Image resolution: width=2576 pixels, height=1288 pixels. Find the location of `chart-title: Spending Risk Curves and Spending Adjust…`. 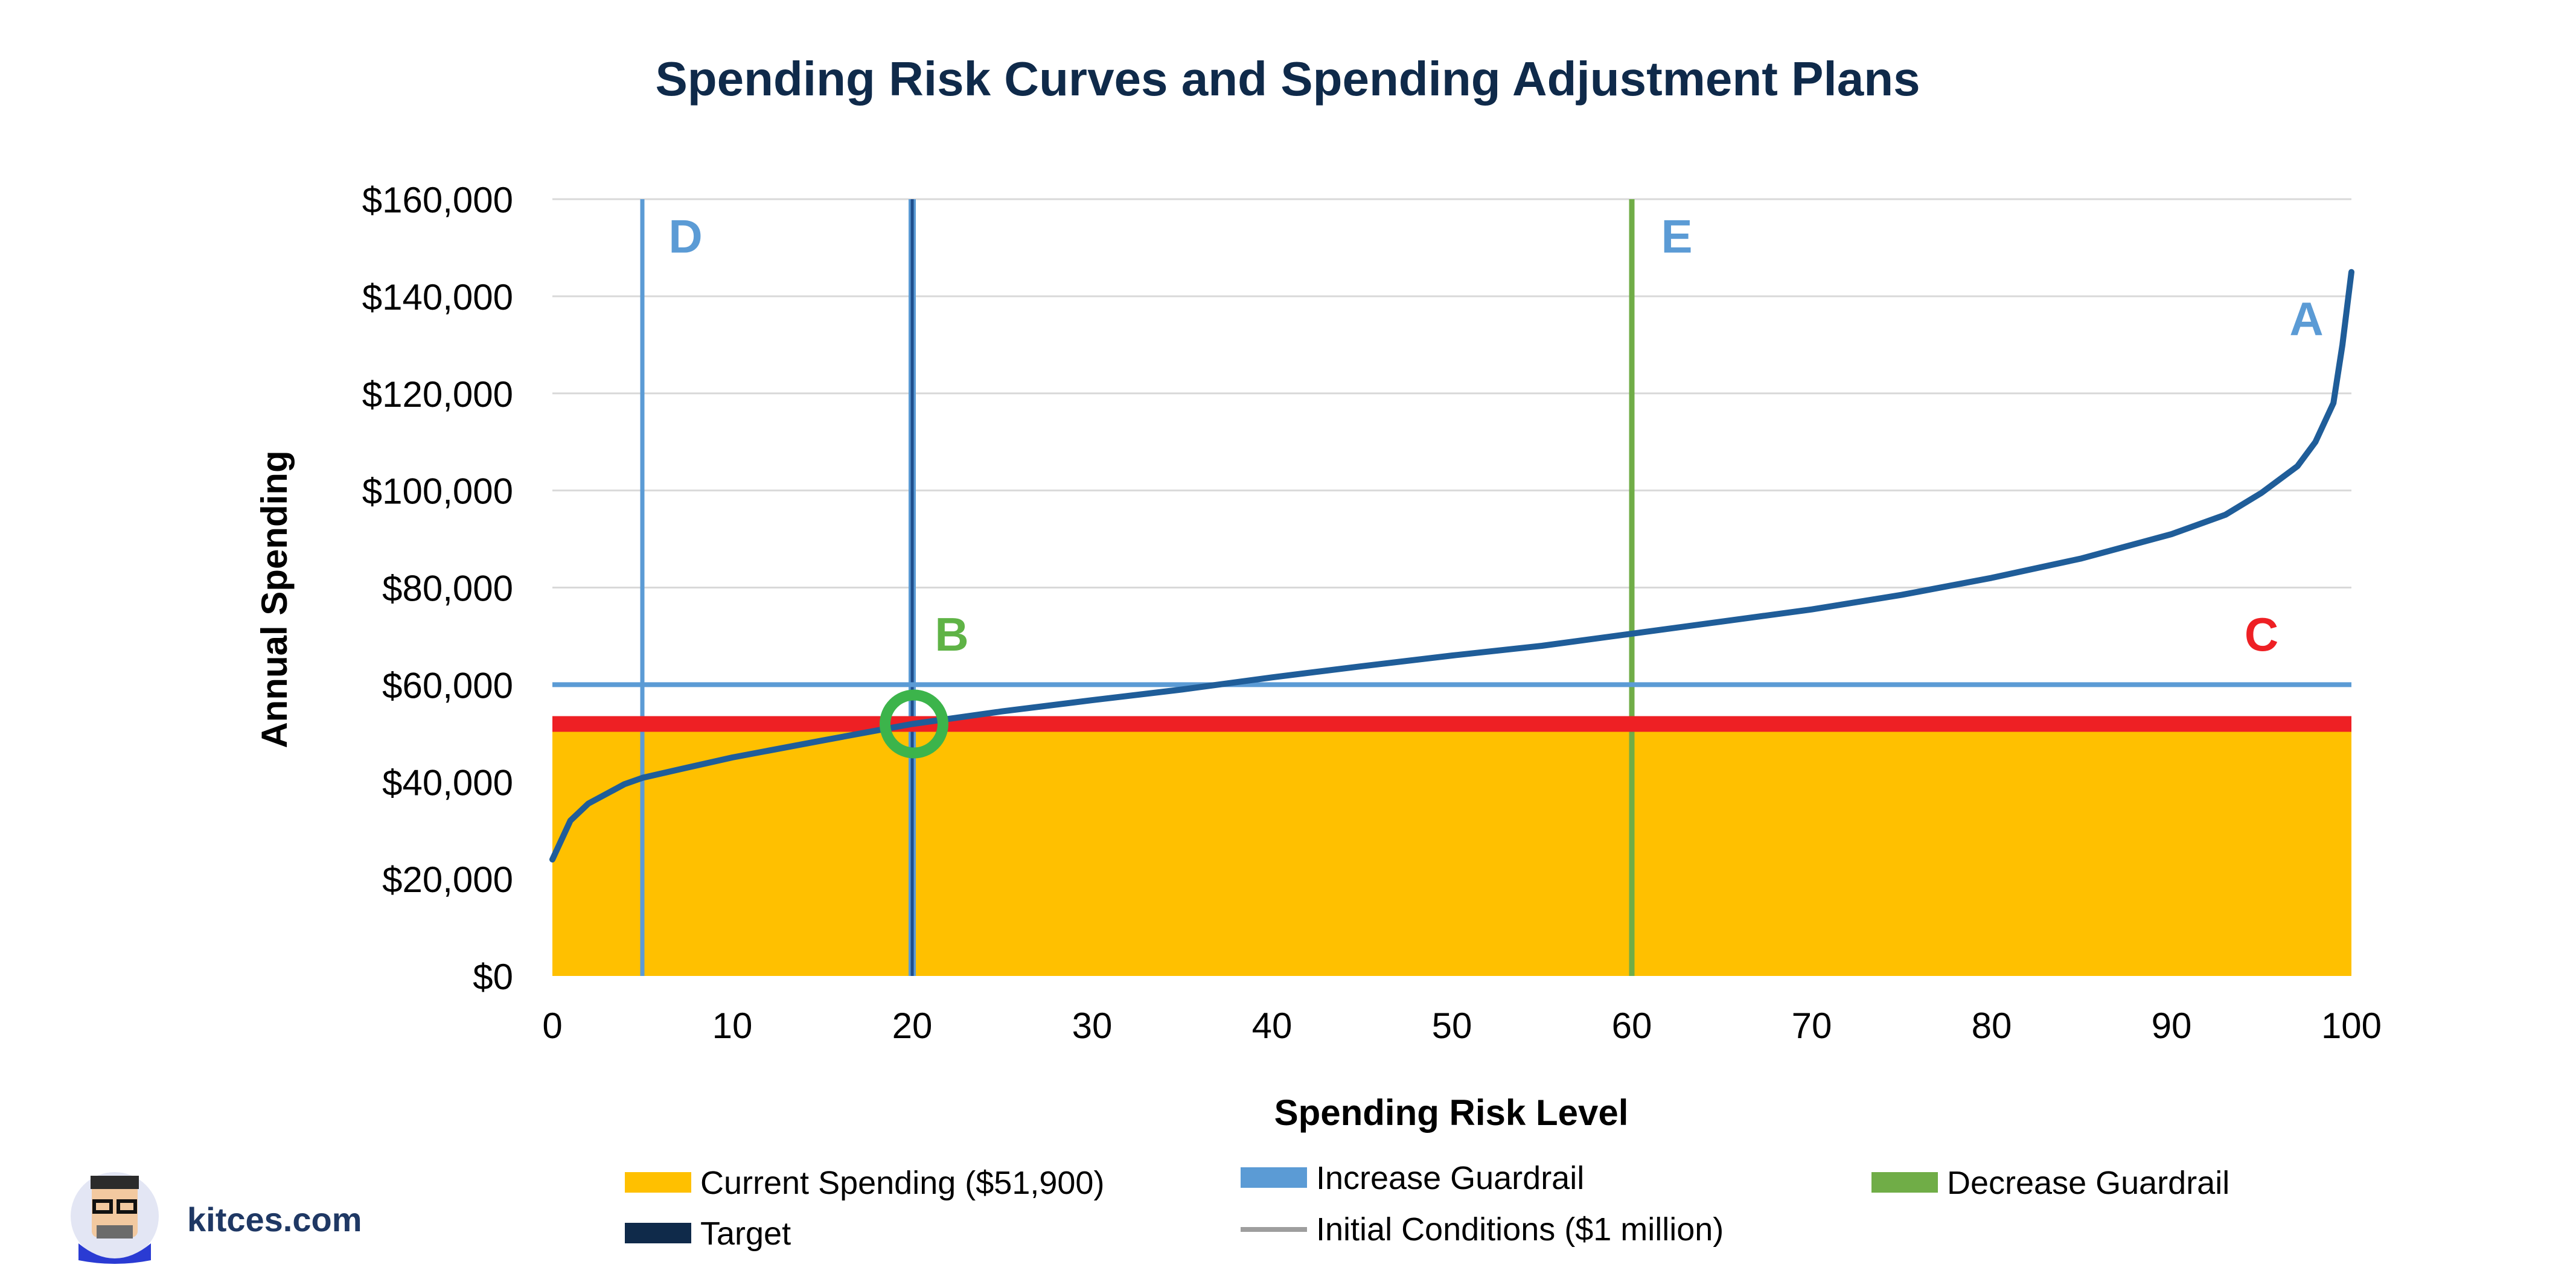

chart-title: Spending Risk Curves and Spending Adjust… is located at coordinates (1287, 79).